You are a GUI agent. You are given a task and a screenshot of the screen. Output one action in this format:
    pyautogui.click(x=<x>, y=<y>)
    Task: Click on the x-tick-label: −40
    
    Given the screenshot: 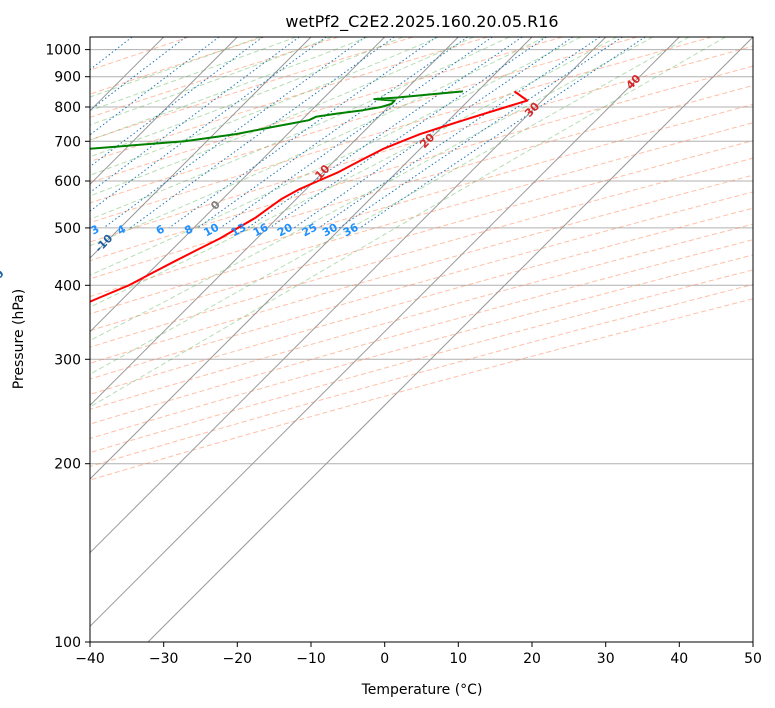 What is the action you would take?
    pyautogui.click(x=90, y=659)
    